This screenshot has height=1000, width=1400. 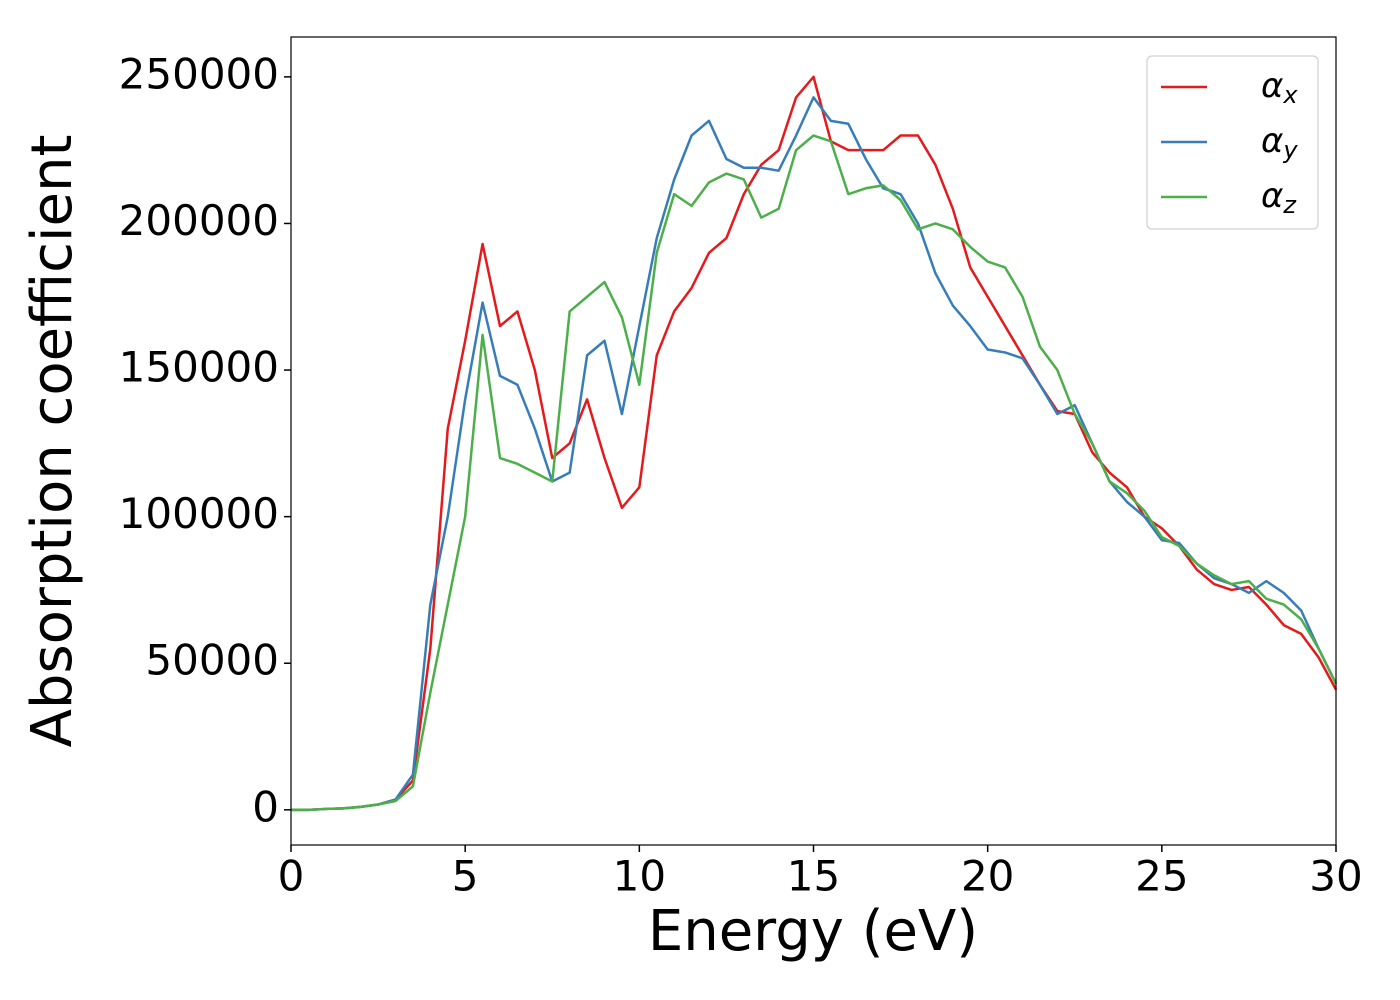 I want to click on x-tick-label: 25, so click(x=1161, y=876).